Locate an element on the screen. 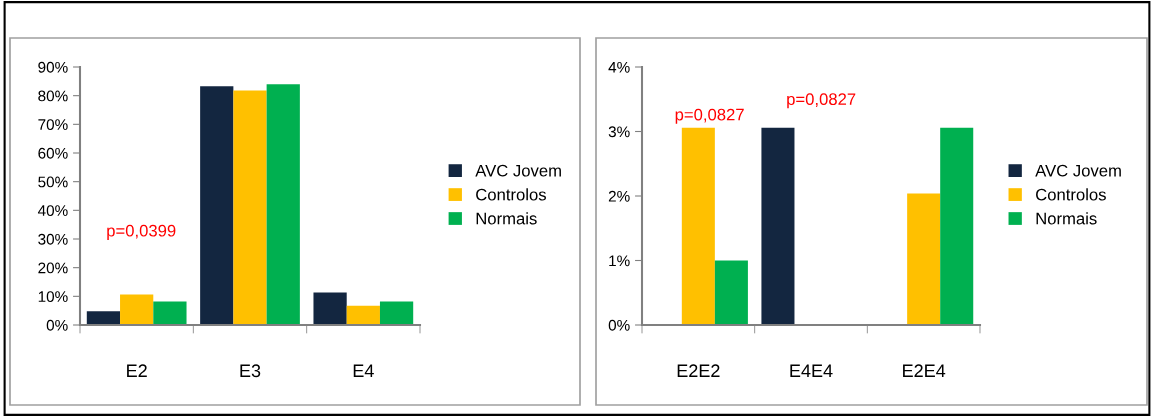 The width and height of the screenshot is (1154, 417). x-tick-label: E3 is located at coordinates (250, 371).